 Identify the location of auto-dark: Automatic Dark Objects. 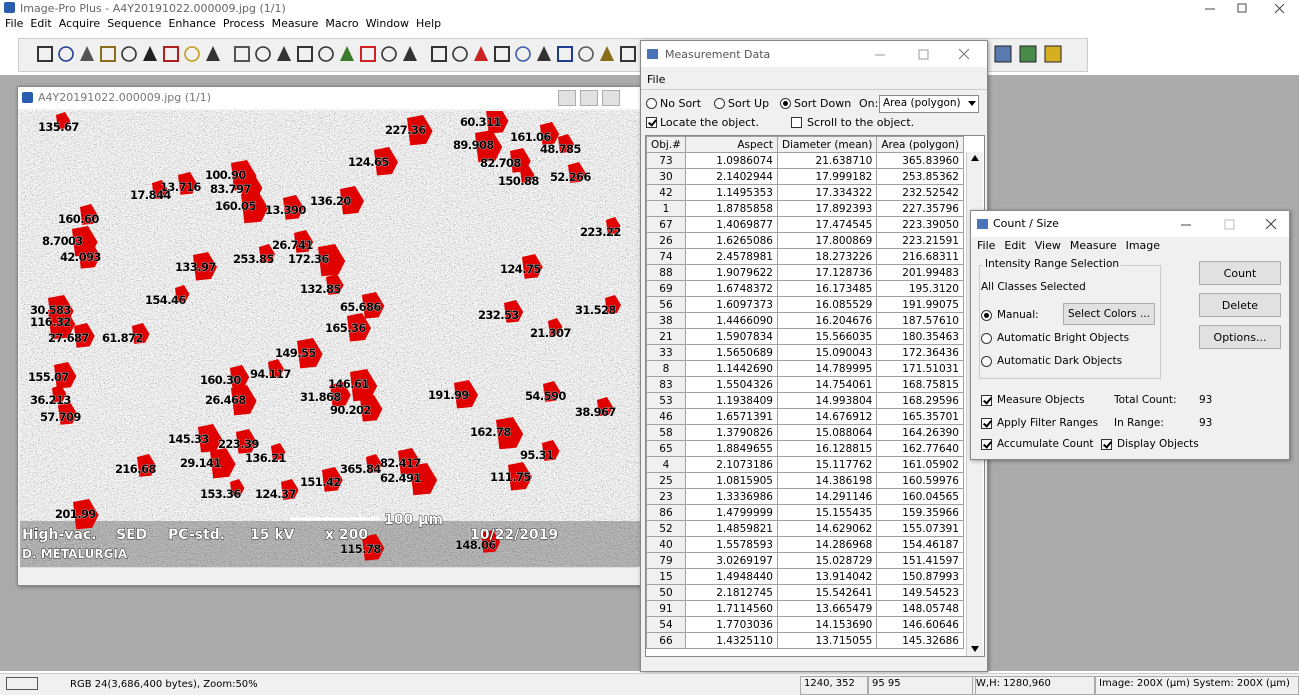
(1060, 361).